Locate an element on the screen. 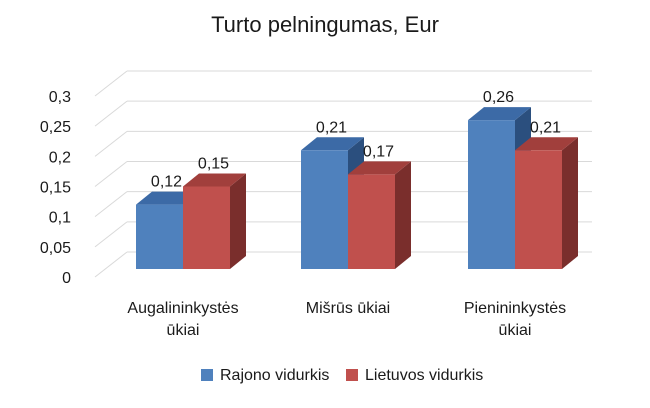 The height and width of the screenshot is (408, 650). data-label: 0,17 is located at coordinates (378, 151).